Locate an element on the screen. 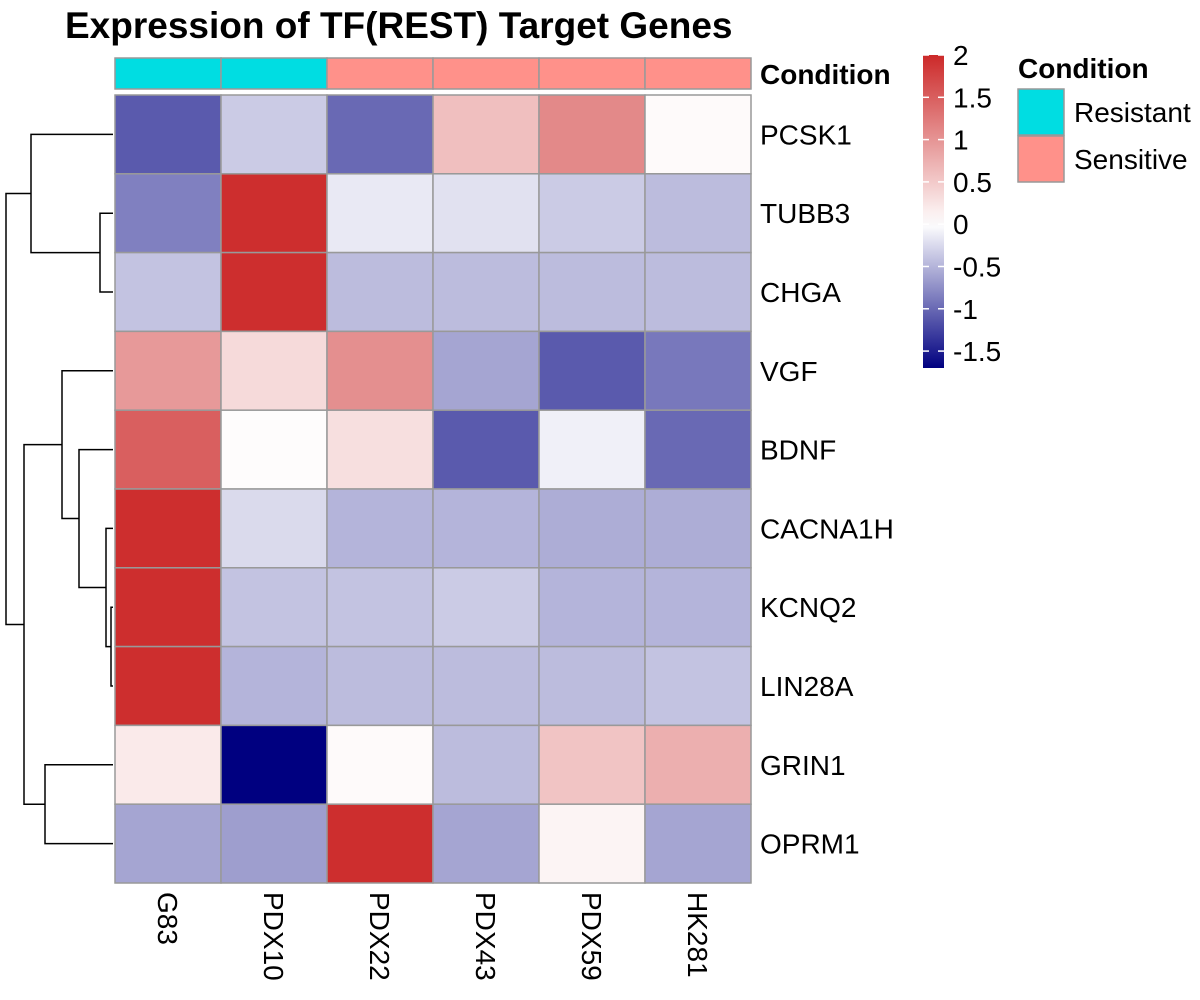  row-label: TUBB3 is located at coordinates (805, 213).